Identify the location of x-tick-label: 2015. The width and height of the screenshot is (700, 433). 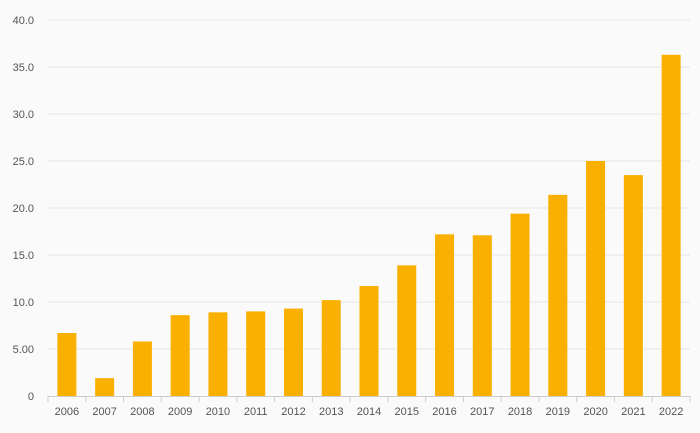
(407, 412).